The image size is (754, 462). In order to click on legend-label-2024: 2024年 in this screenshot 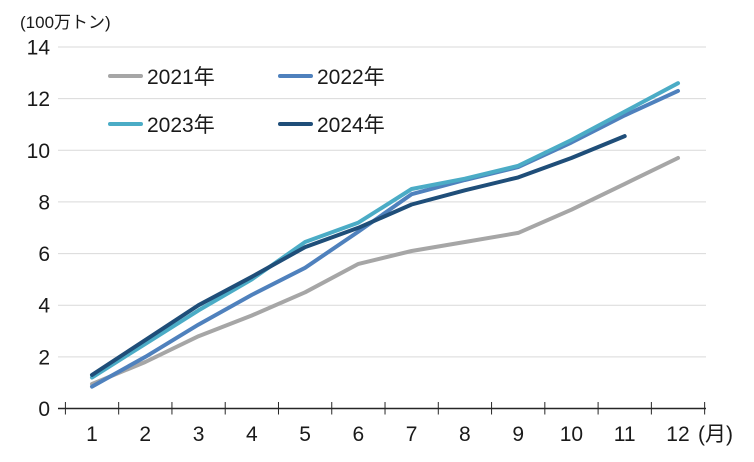, I will do `click(351, 125)`.